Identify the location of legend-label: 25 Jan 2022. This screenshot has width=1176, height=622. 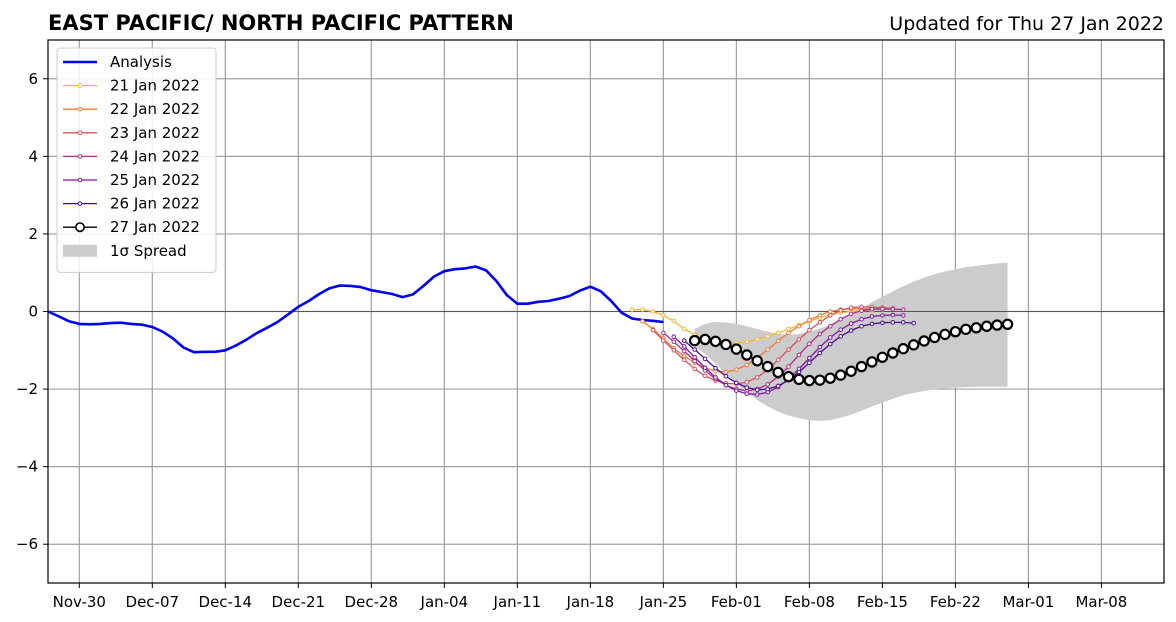
(155, 180).